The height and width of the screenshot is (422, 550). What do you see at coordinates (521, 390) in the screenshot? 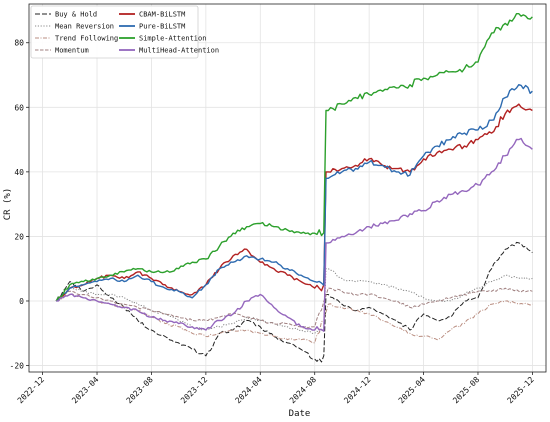
I see `x-tick-label: 2025-12` at bounding box center [521, 390].